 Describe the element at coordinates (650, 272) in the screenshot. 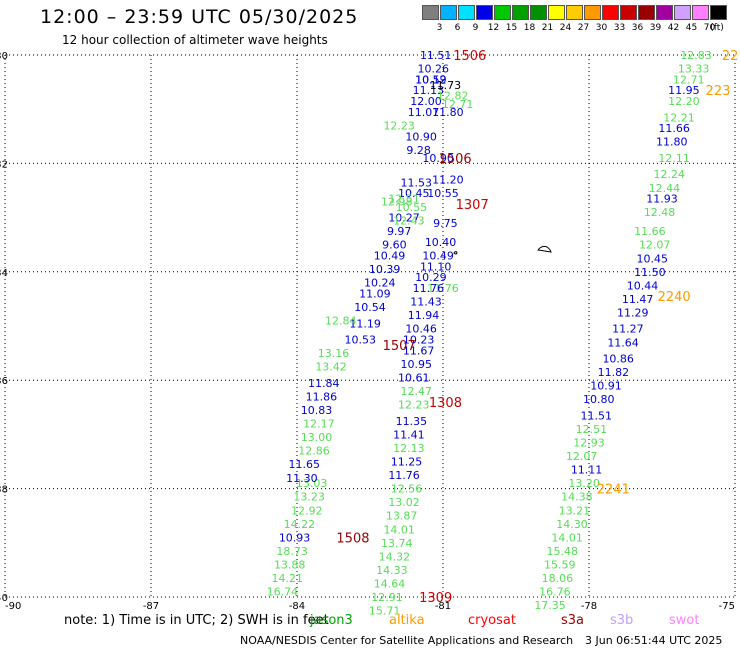

I see `wave-height-label: 11.50` at that location.